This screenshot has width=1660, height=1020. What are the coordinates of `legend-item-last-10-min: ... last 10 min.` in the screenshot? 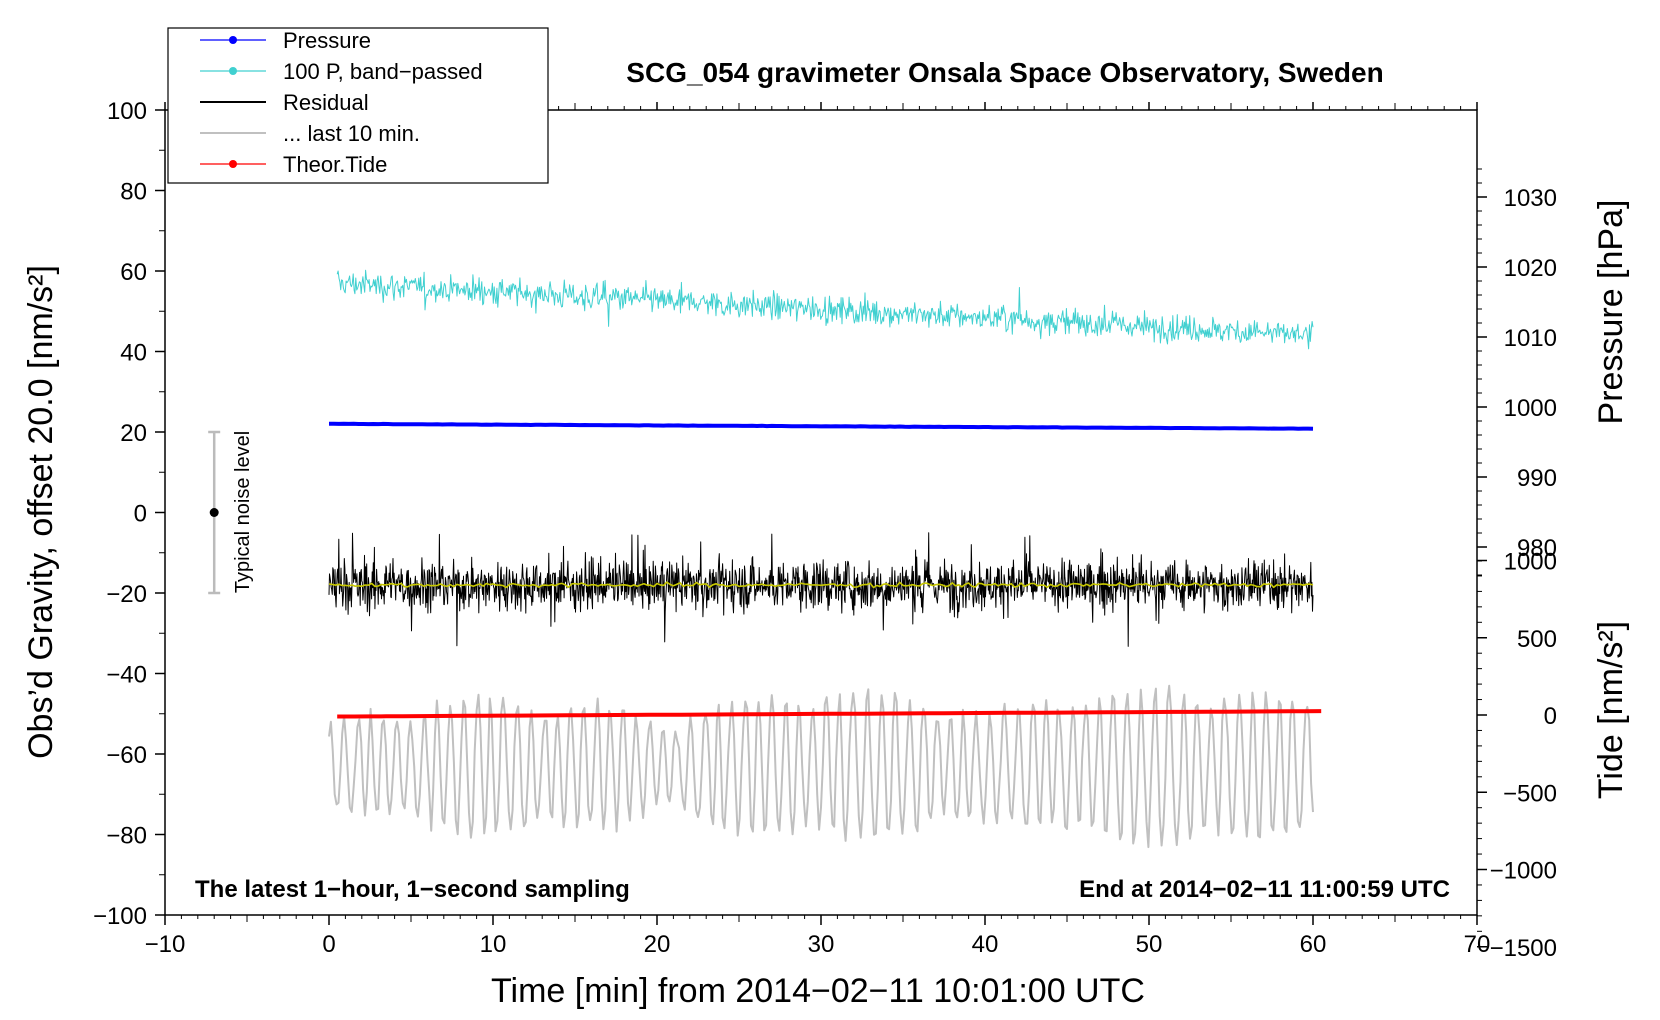 It's located at (310, 133).